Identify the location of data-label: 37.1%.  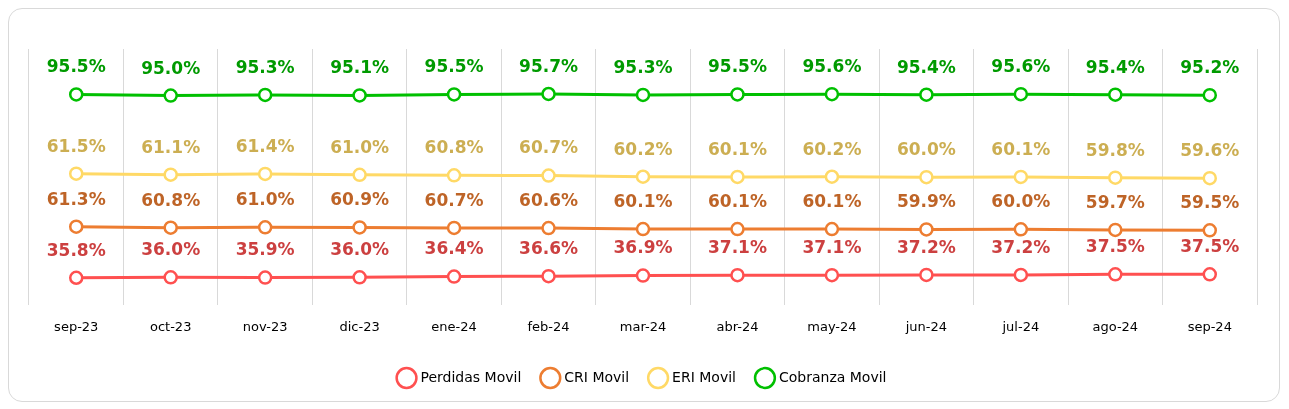
(737, 247).